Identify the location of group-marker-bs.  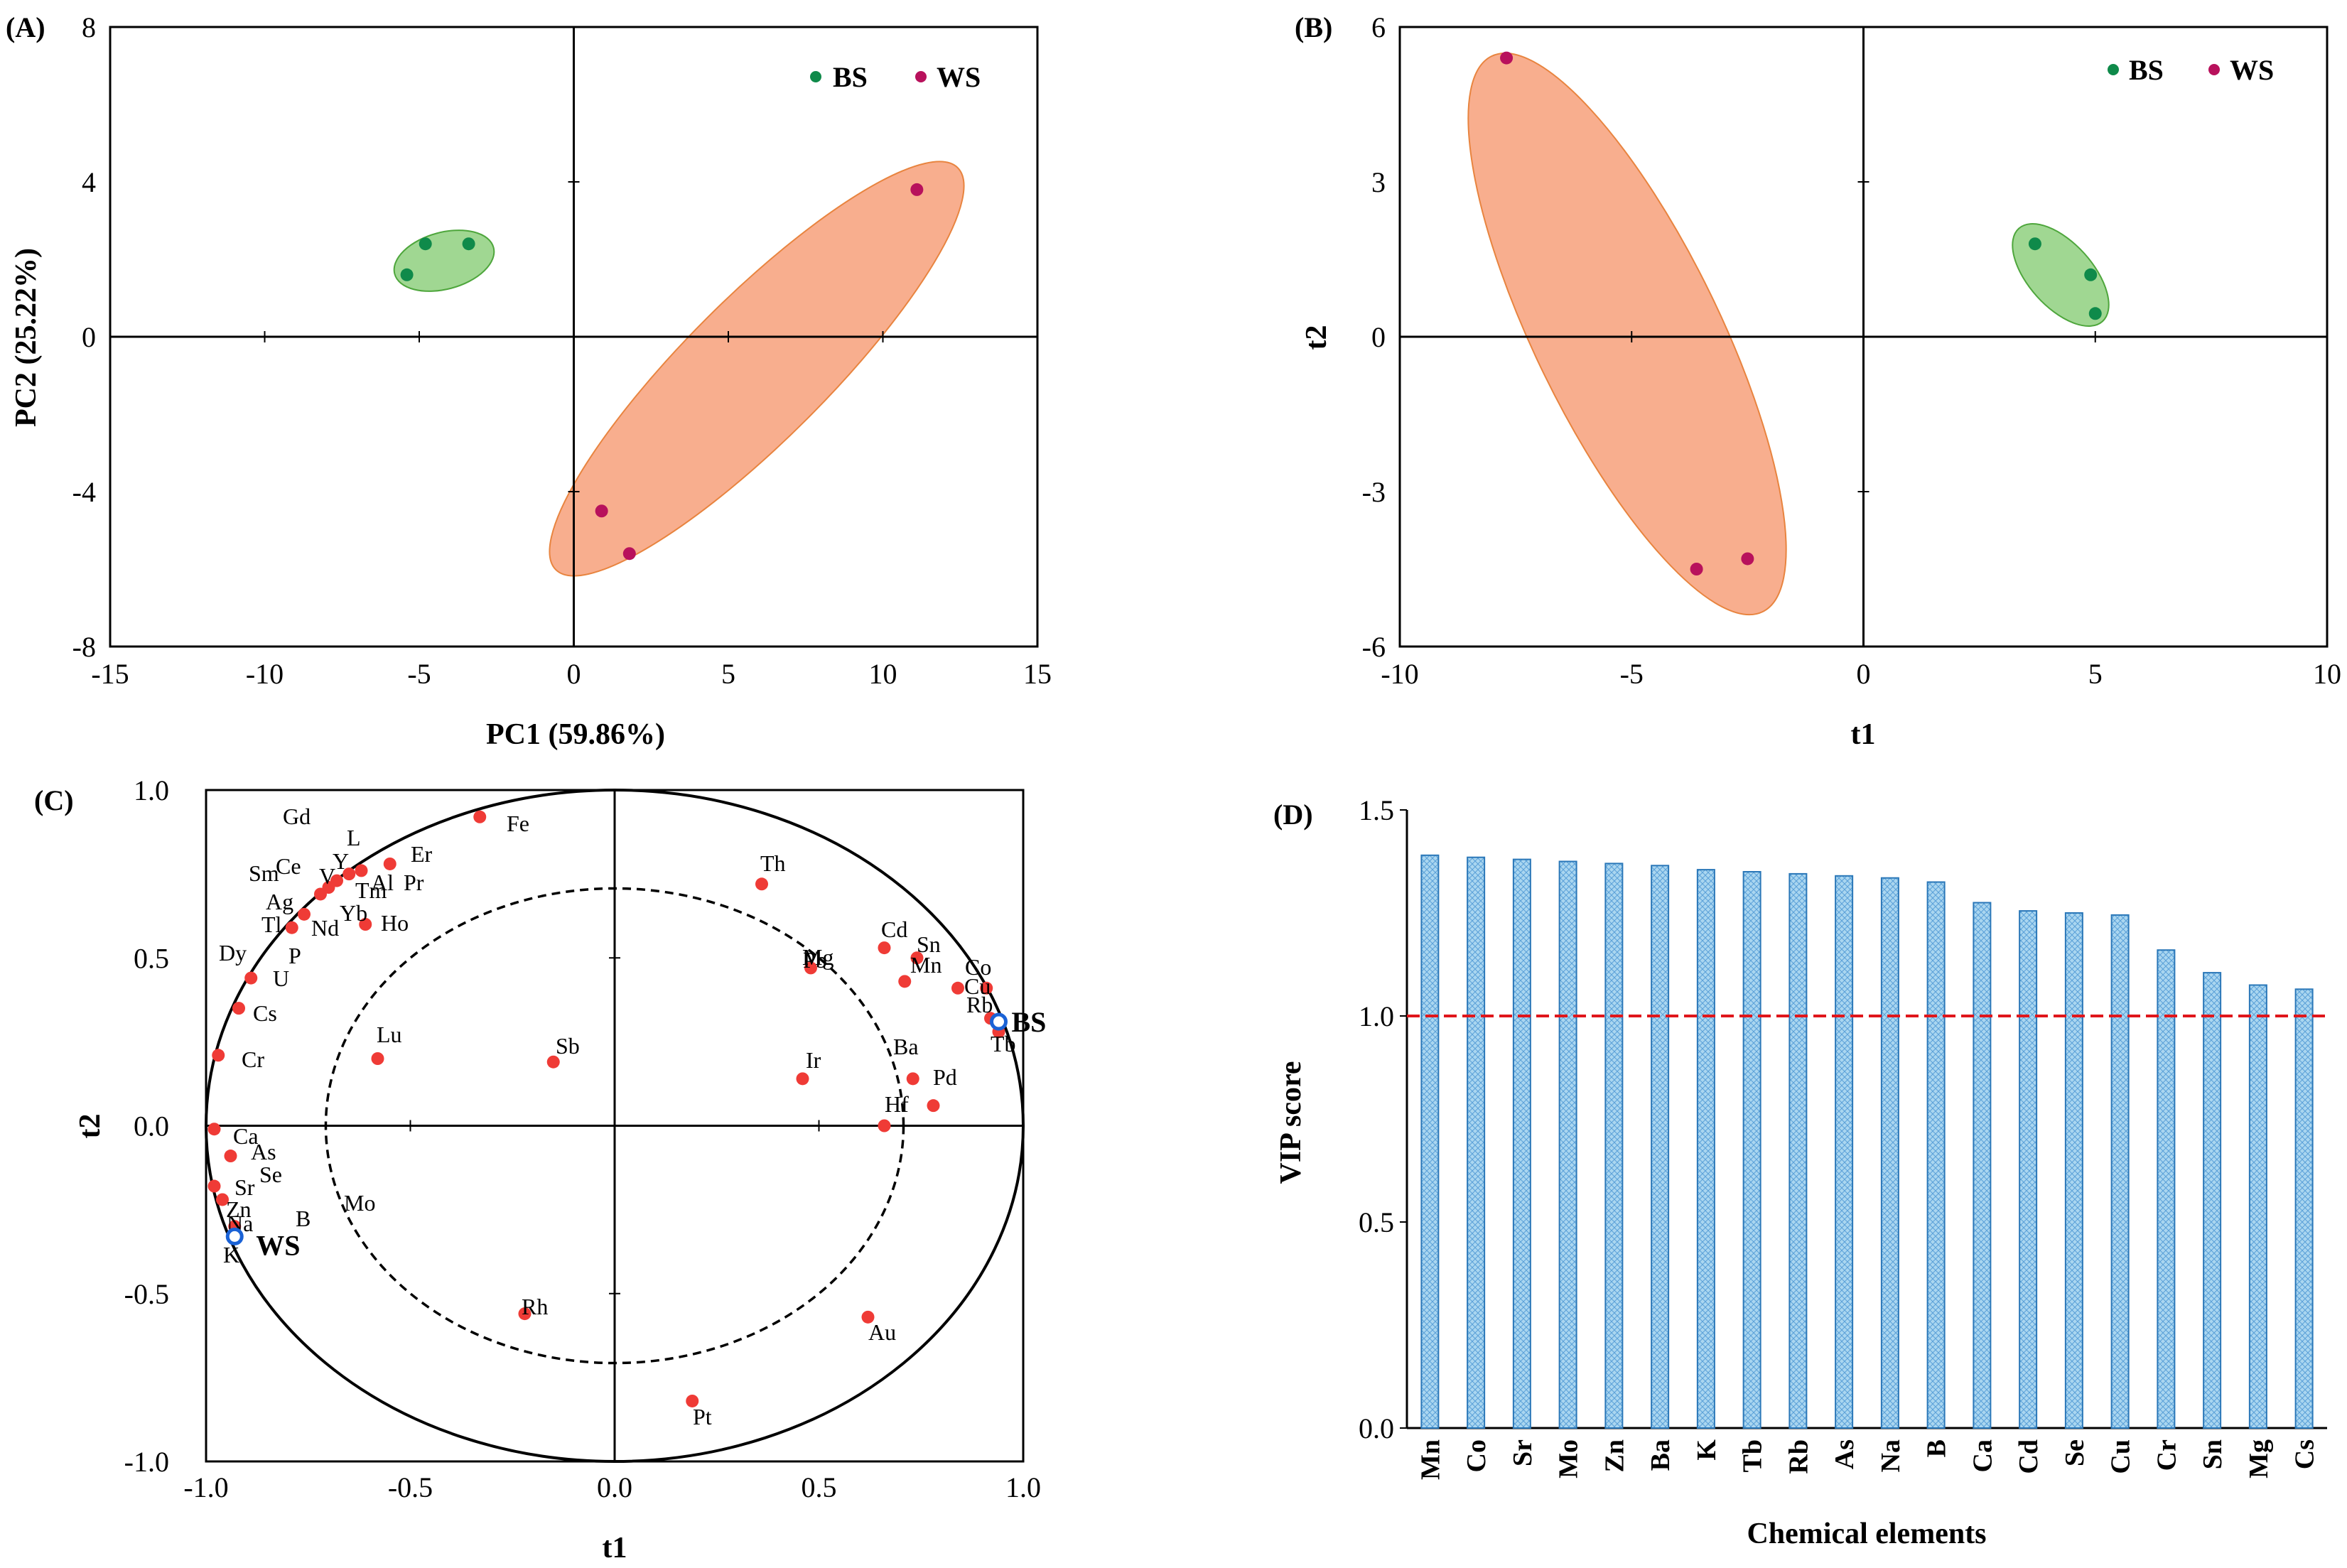
(999, 1022).